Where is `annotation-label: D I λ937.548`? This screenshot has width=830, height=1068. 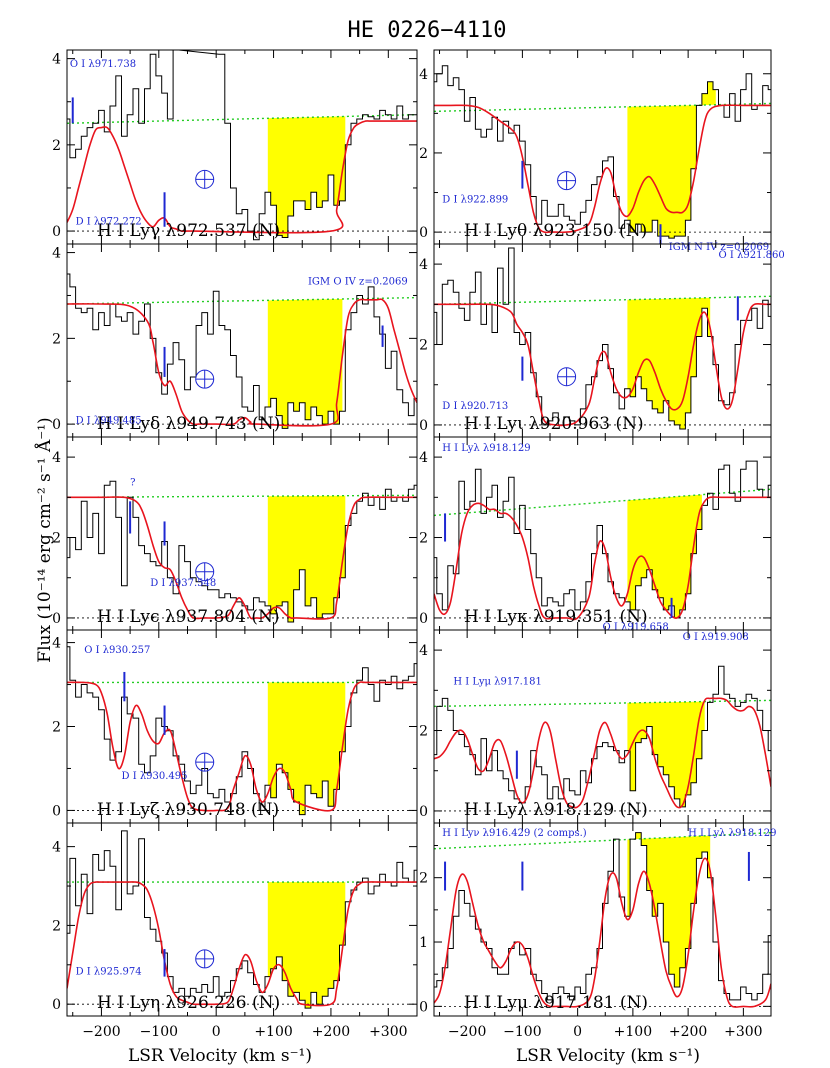 annotation-label: D I λ937.548 is located at coordinates (183, 583).